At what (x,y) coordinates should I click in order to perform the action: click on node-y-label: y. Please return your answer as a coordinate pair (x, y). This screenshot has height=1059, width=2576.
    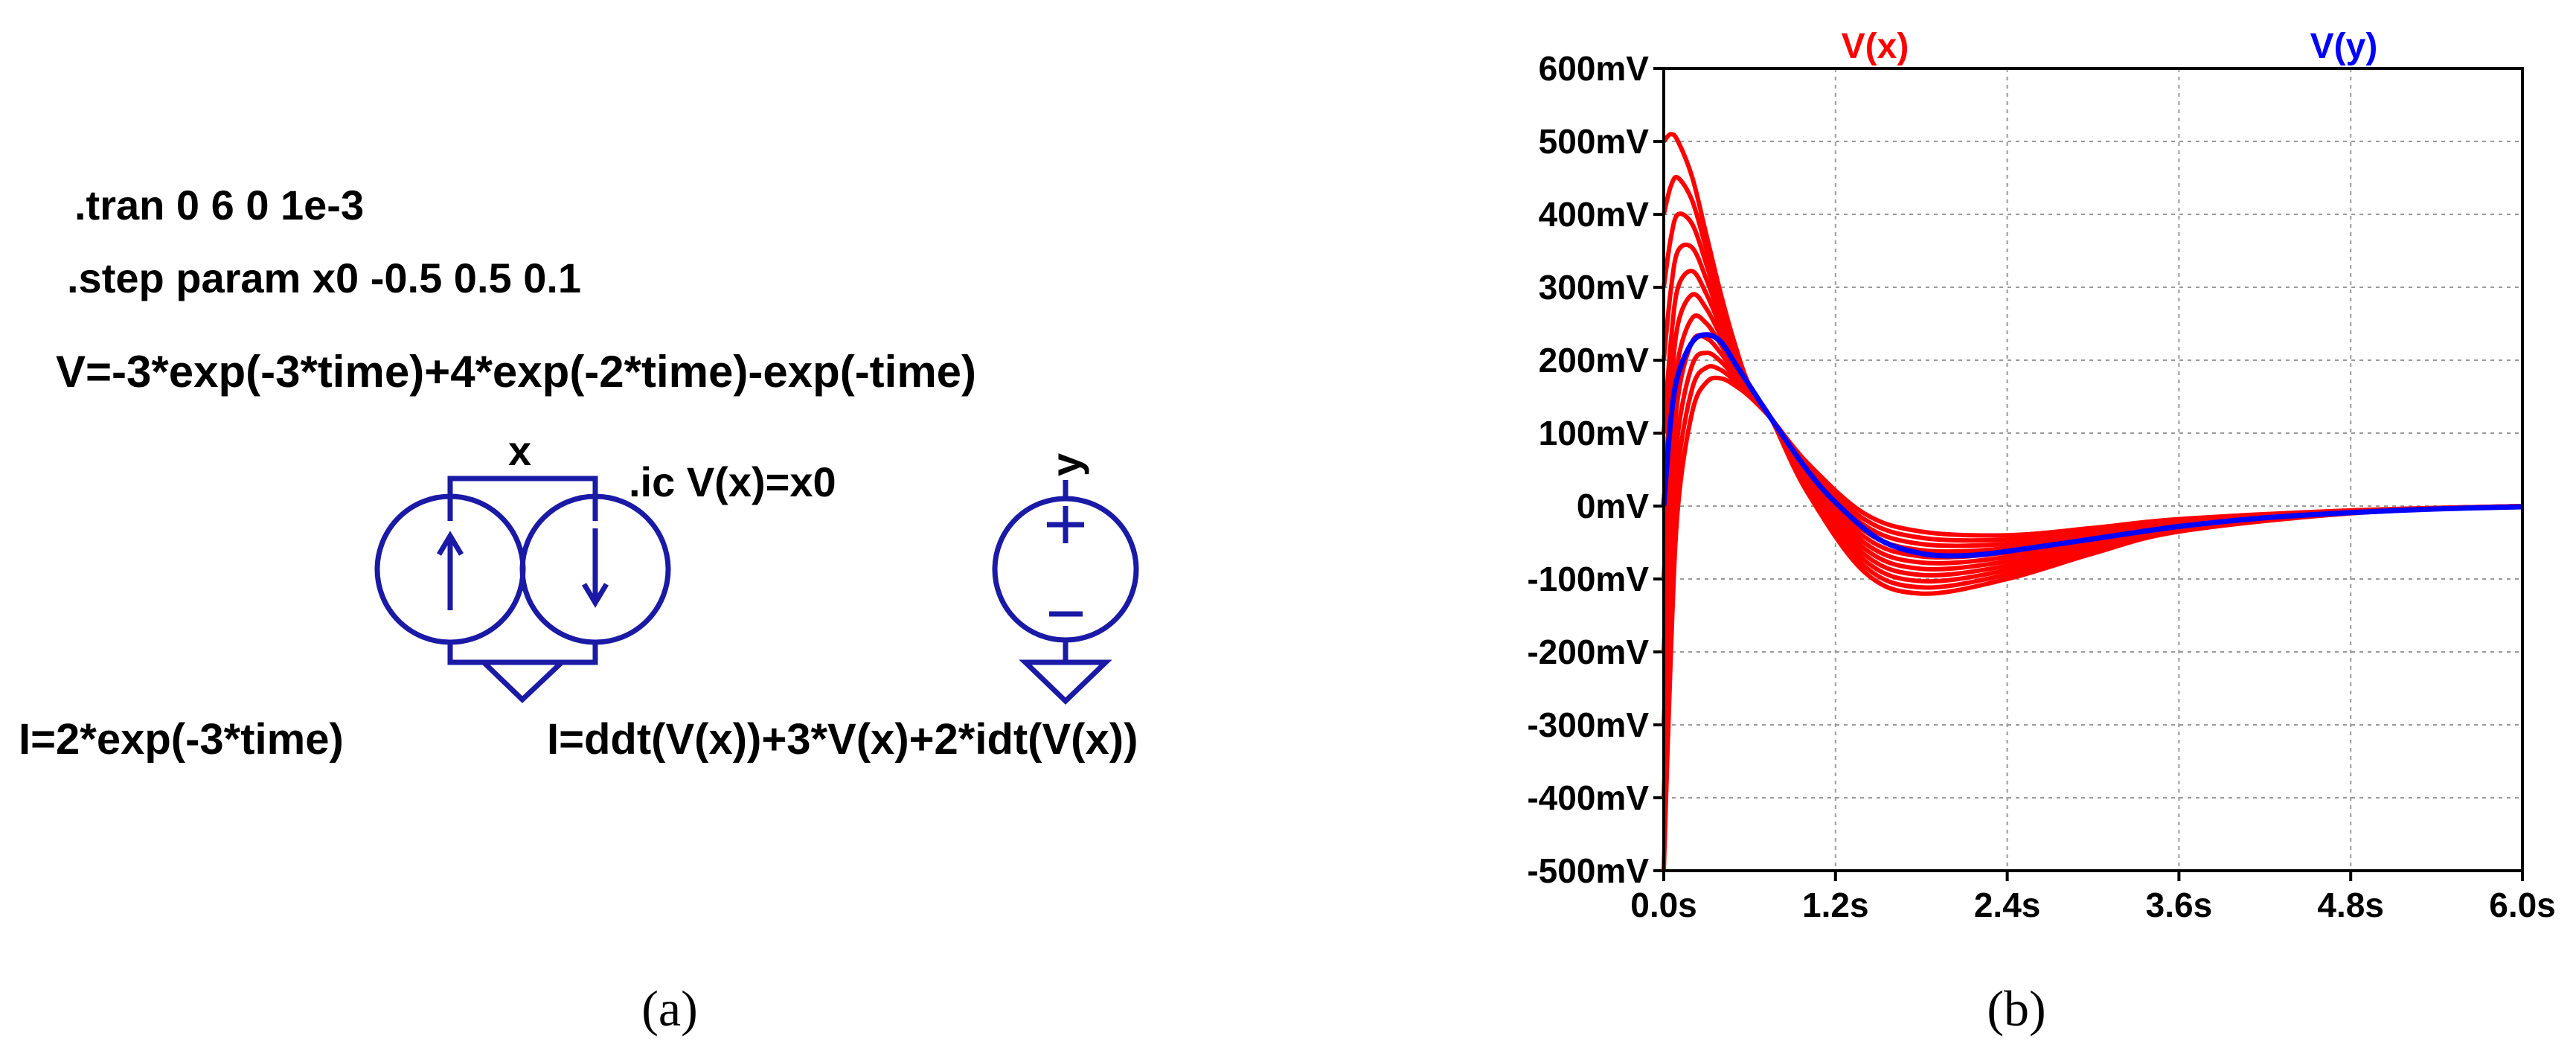
    Looking at the image, I should click on (1065, 464).